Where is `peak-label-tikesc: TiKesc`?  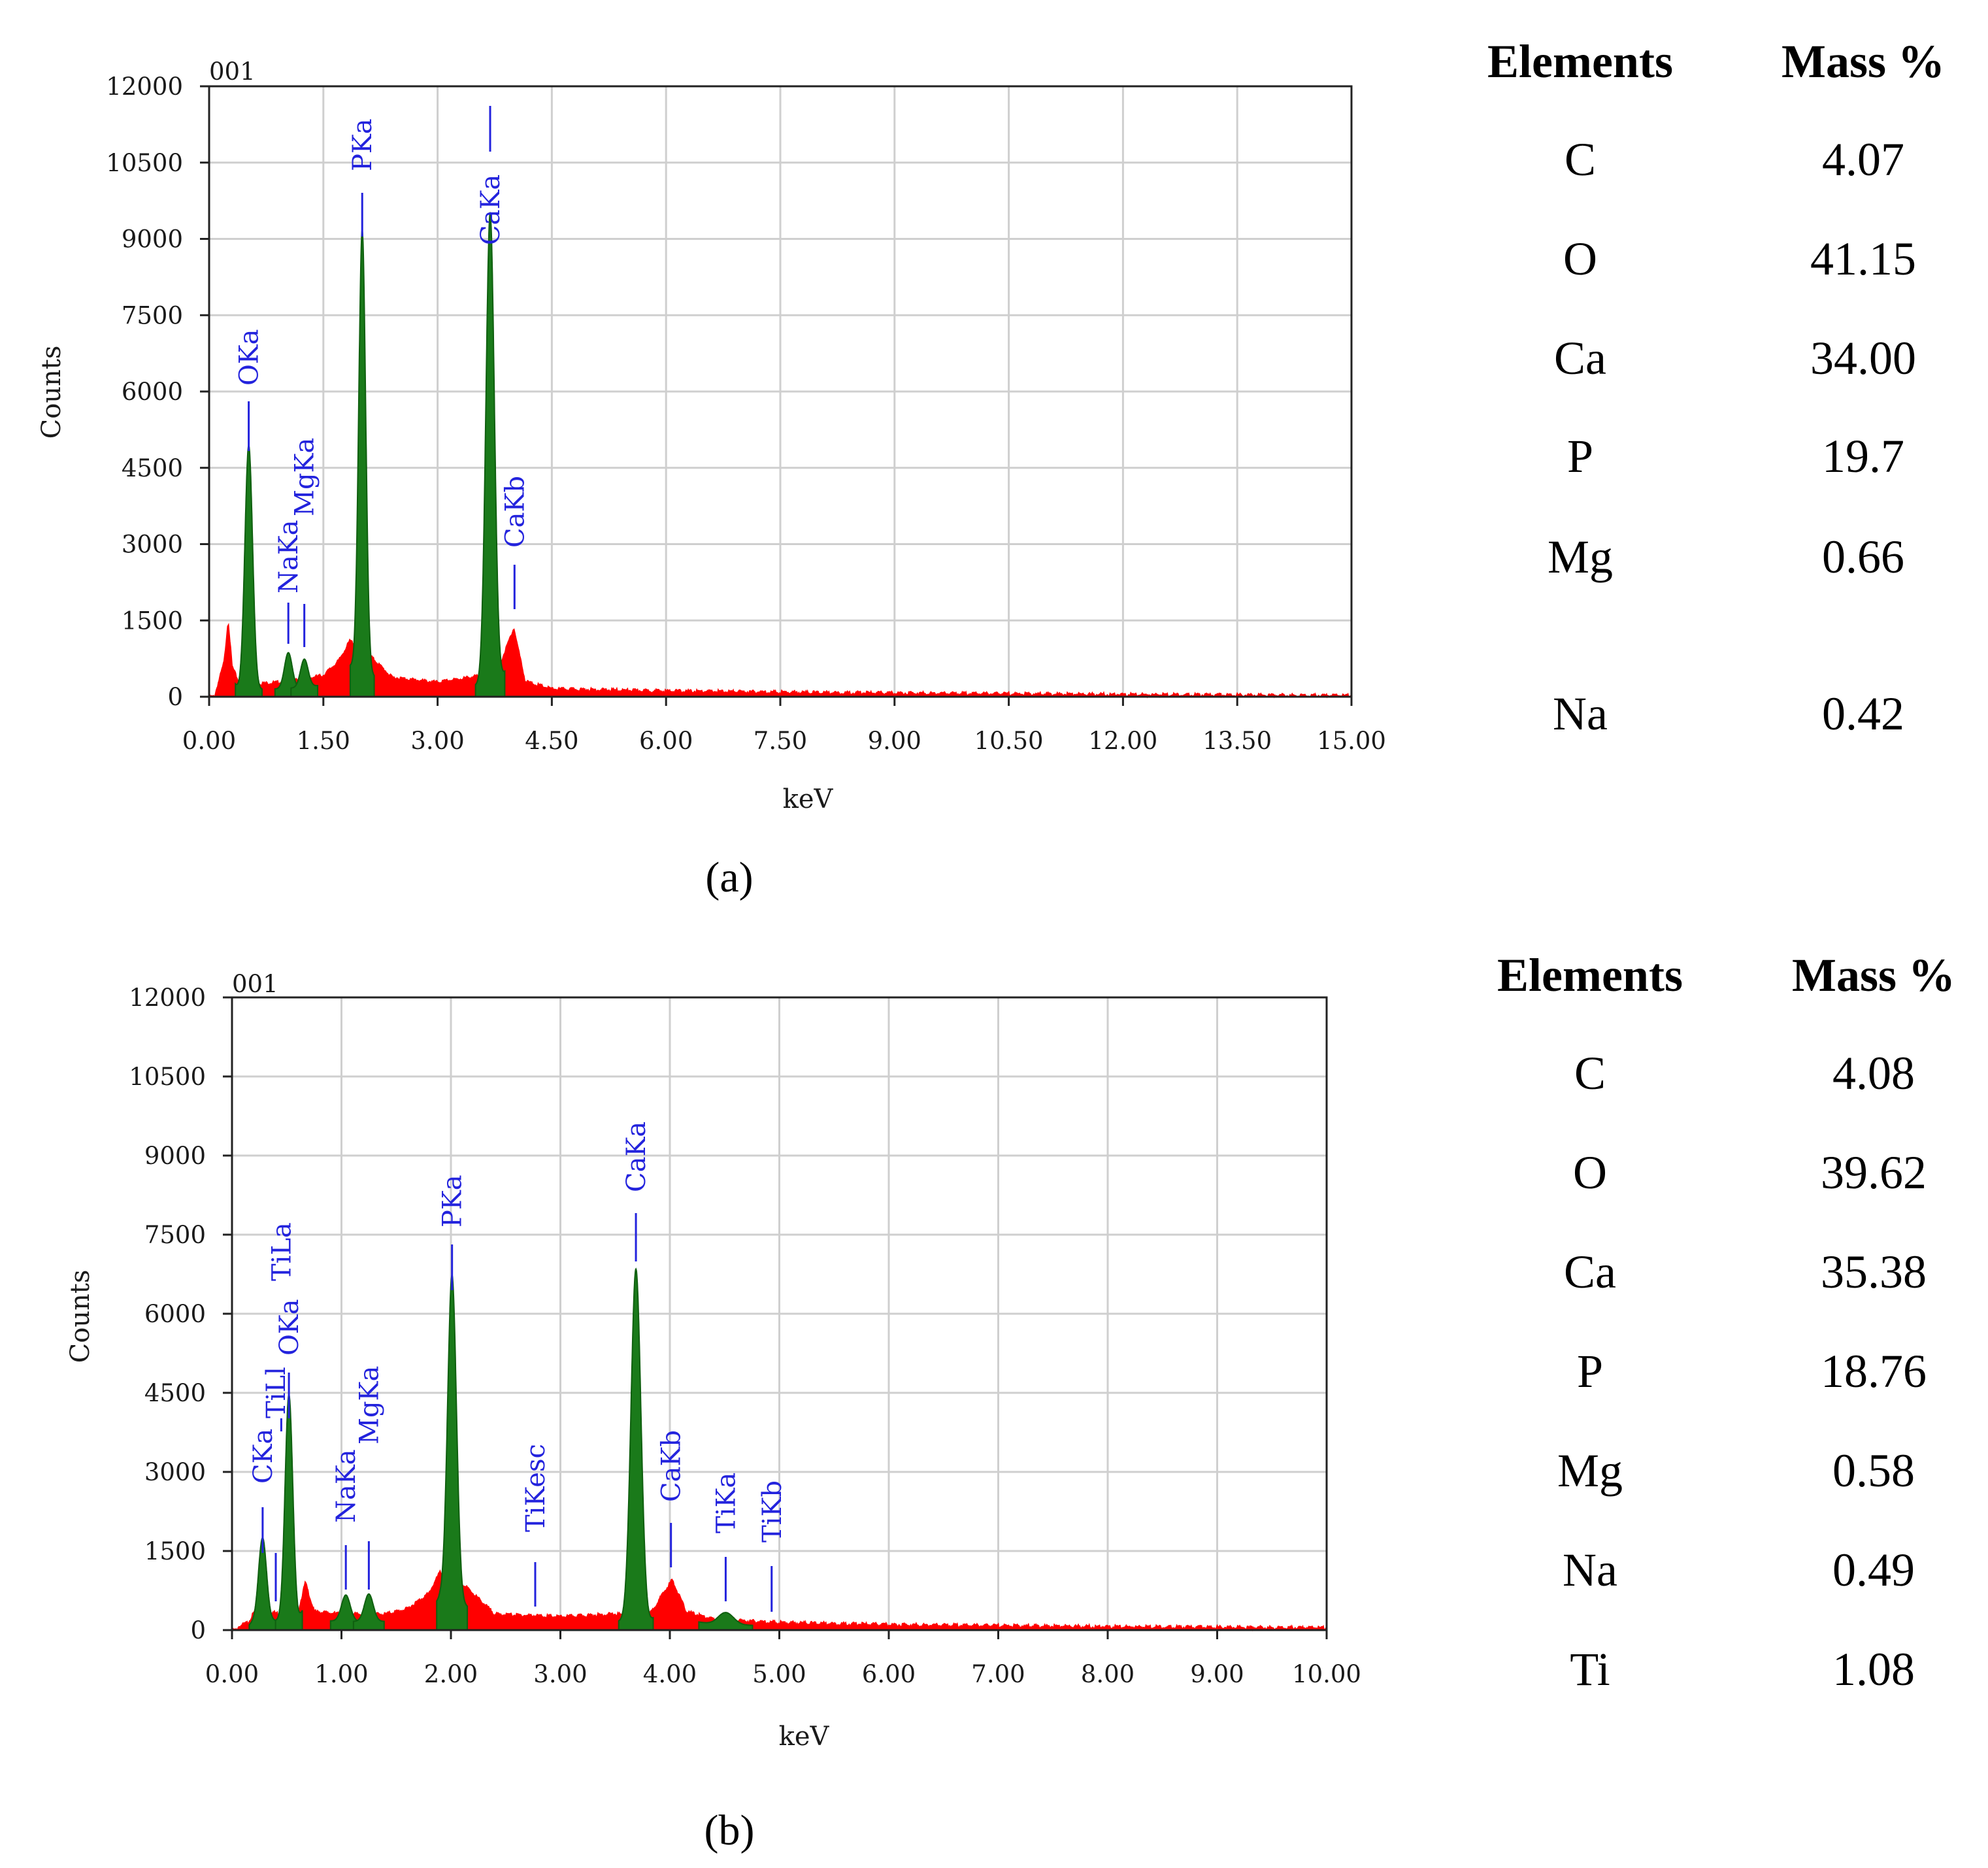
peak-label-tikesc: TiKesc is located at coordinates (536, 1488).